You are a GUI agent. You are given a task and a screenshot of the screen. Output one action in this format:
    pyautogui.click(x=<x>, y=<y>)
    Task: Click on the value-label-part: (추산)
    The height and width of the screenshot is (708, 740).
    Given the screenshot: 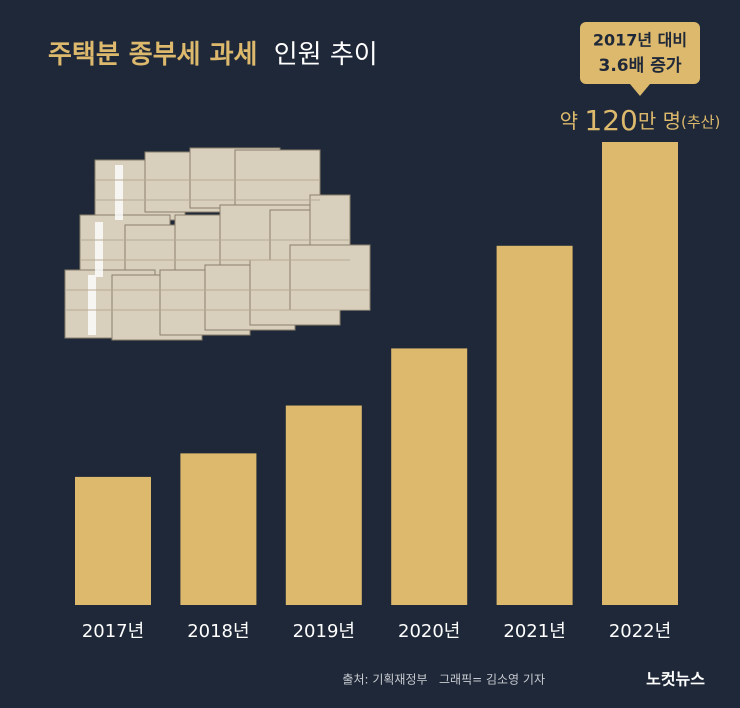 What is the action you would take?
    pyautogui.click(x=700, y=122)
    